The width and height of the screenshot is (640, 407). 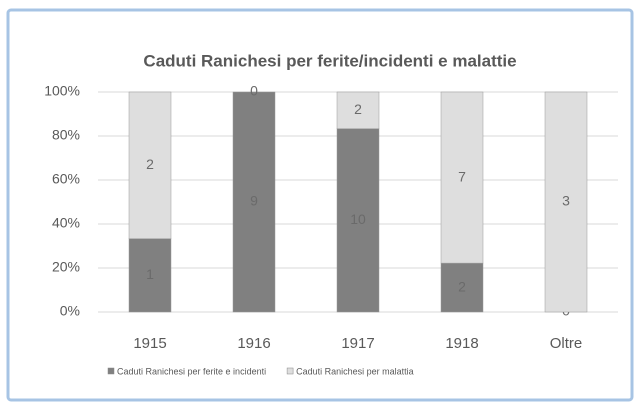 I want to click on x-tick-label: Oltre, so click(x=566, y=343).